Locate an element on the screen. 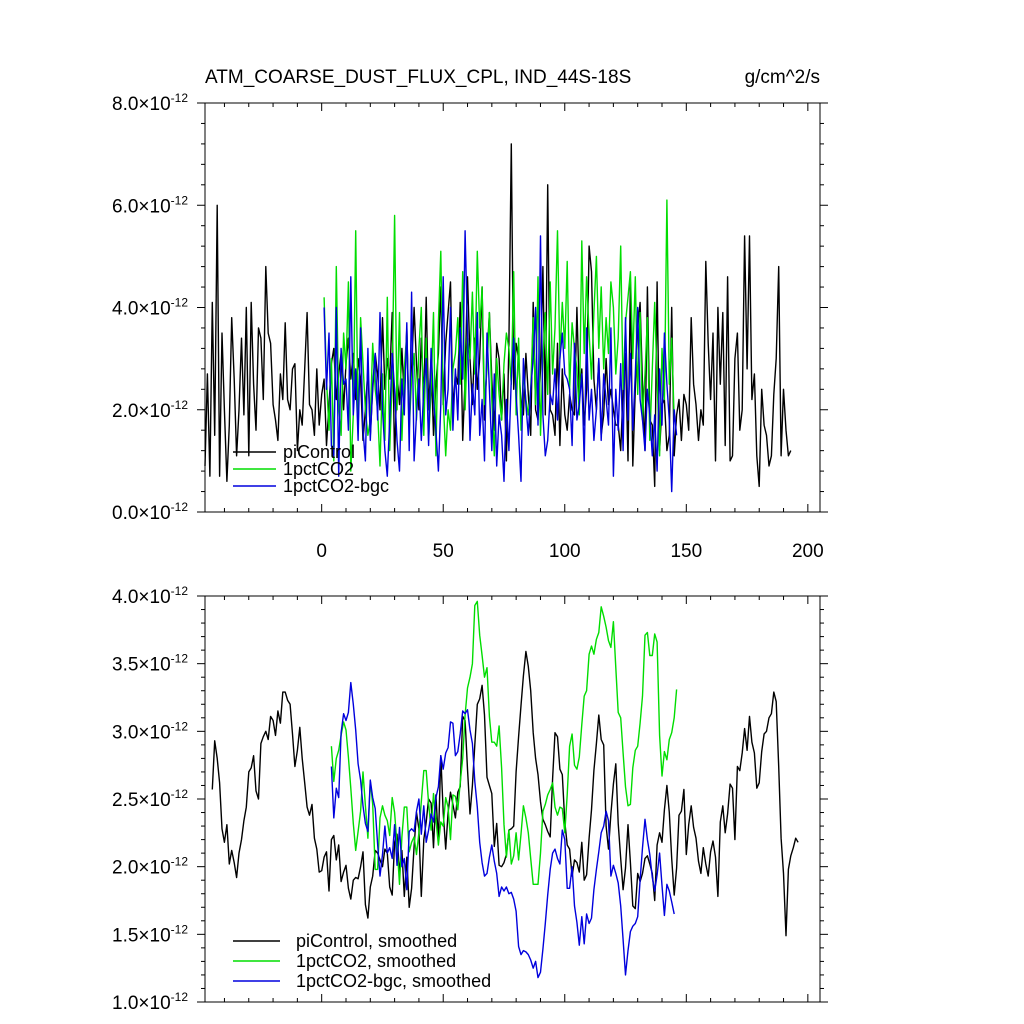  y-tick-label: 1.5×10⁻¹² is located at coordinates (150, 934).